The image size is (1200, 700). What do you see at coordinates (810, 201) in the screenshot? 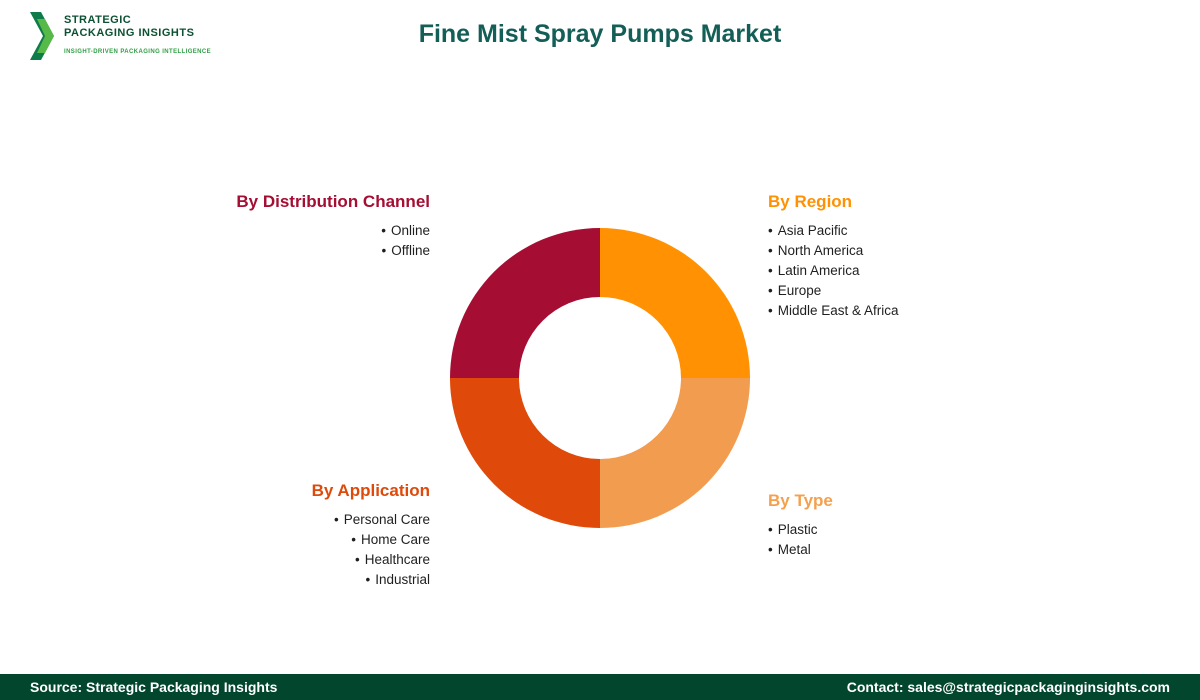
I see `section-title: By Region` at bounding box center [810, 201].